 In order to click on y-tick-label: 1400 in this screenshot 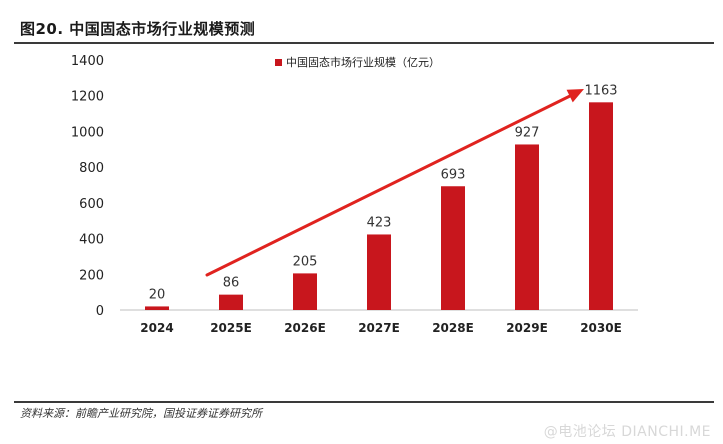, I will do `click(87, 61)`.